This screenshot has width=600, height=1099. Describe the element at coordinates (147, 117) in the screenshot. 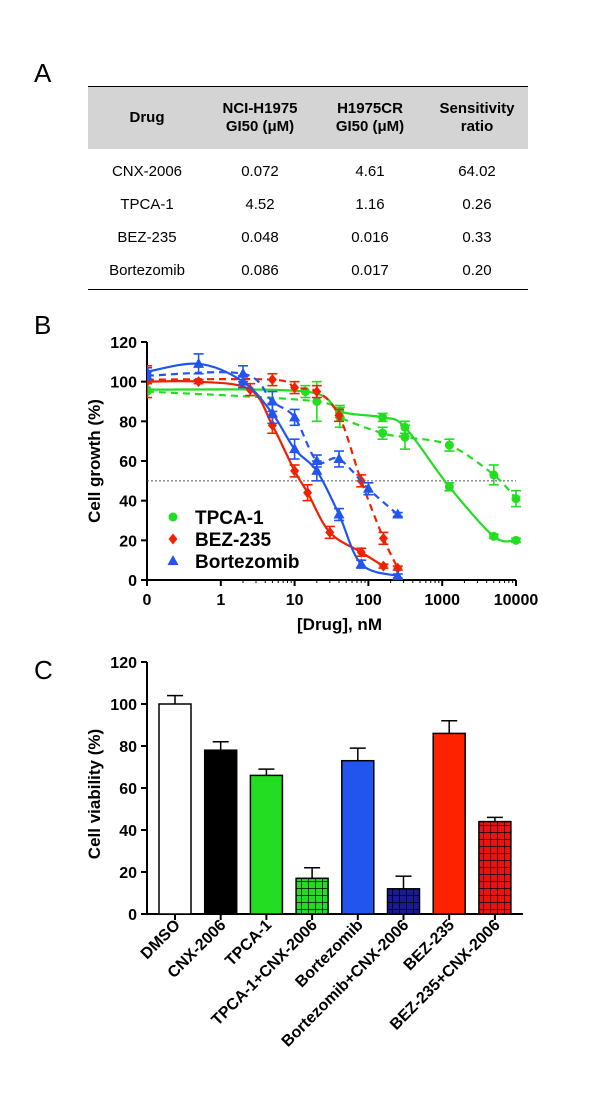

I see `header-drug: Drug` at that location.